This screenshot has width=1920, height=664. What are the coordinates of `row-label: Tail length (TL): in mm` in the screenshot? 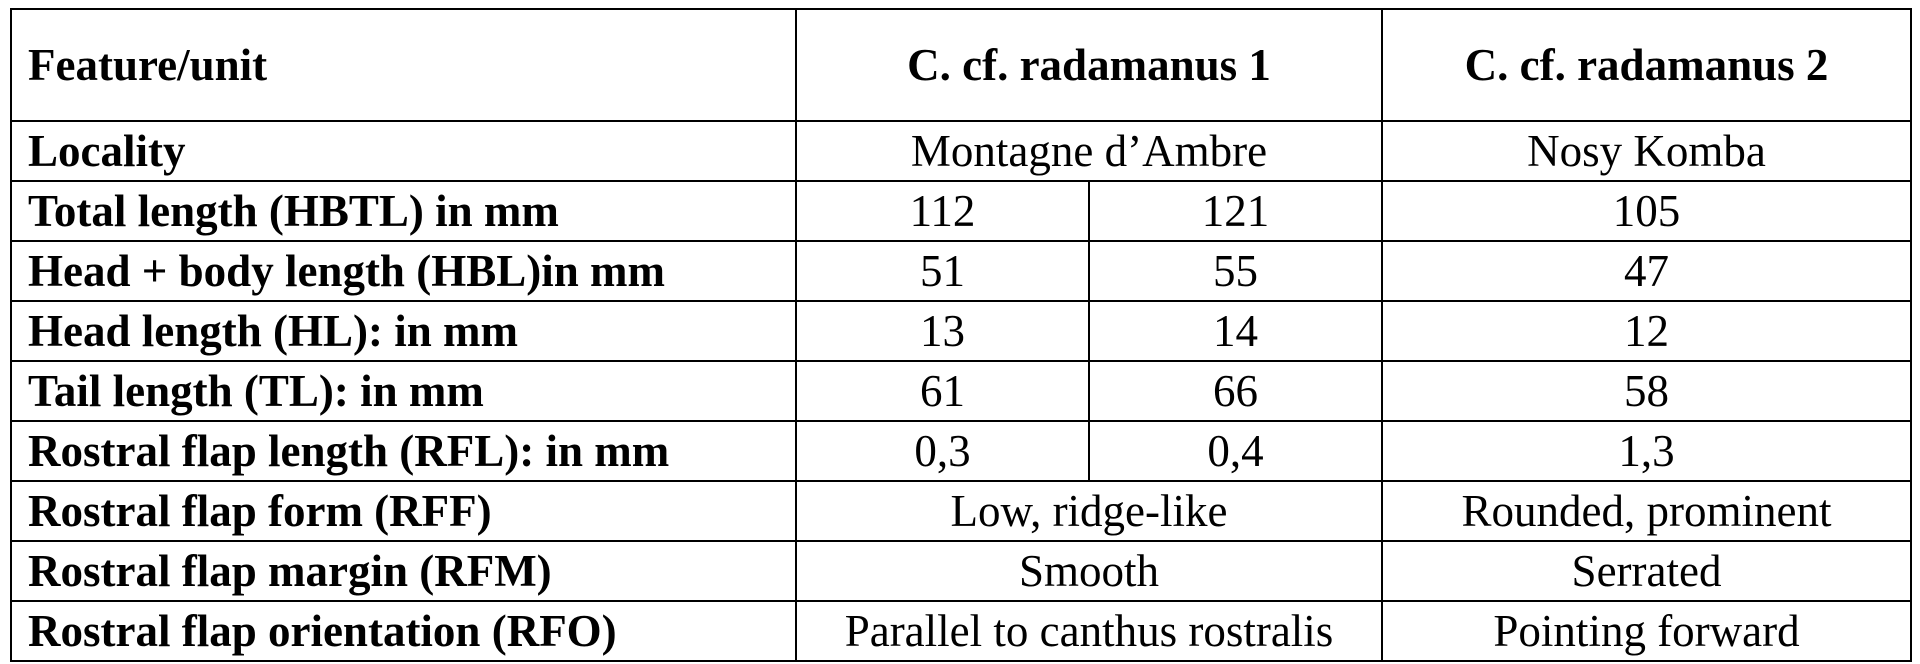 It's located at (403, 391).